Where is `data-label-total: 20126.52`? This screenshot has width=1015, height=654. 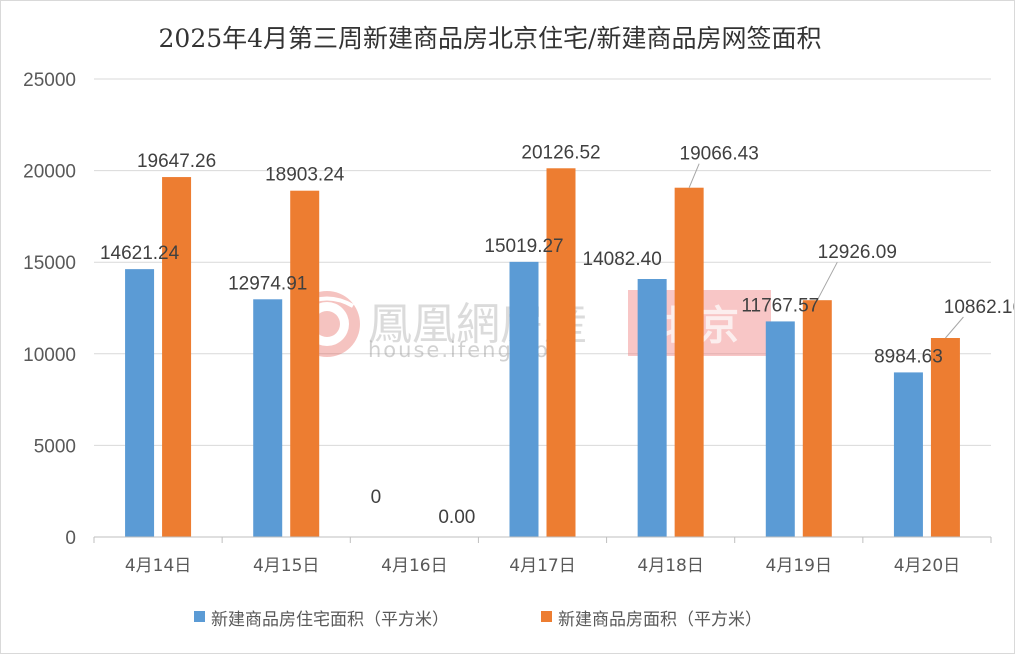
data-label-total: 20126.52 is located at coordinates (560, 152).